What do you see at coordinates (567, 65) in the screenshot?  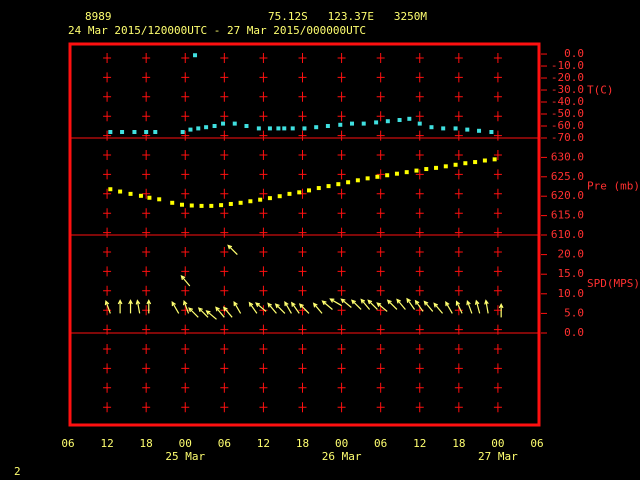 I see `y-tick-label: -10.0` at bounding box center [567, 65].